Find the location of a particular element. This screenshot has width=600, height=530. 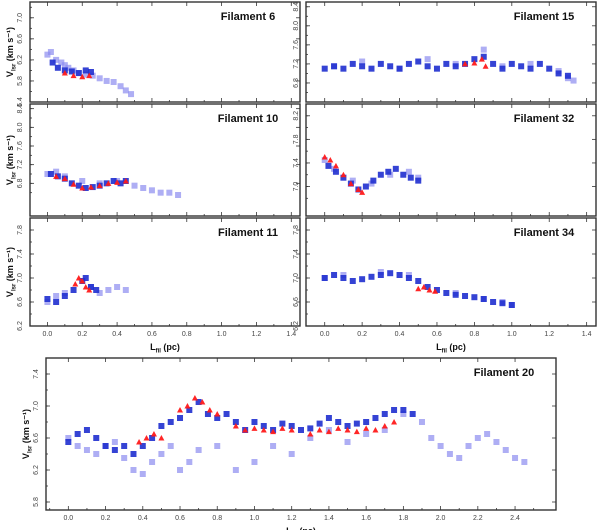

panel-title: Filament 32 is located at coordinates (544, 119).